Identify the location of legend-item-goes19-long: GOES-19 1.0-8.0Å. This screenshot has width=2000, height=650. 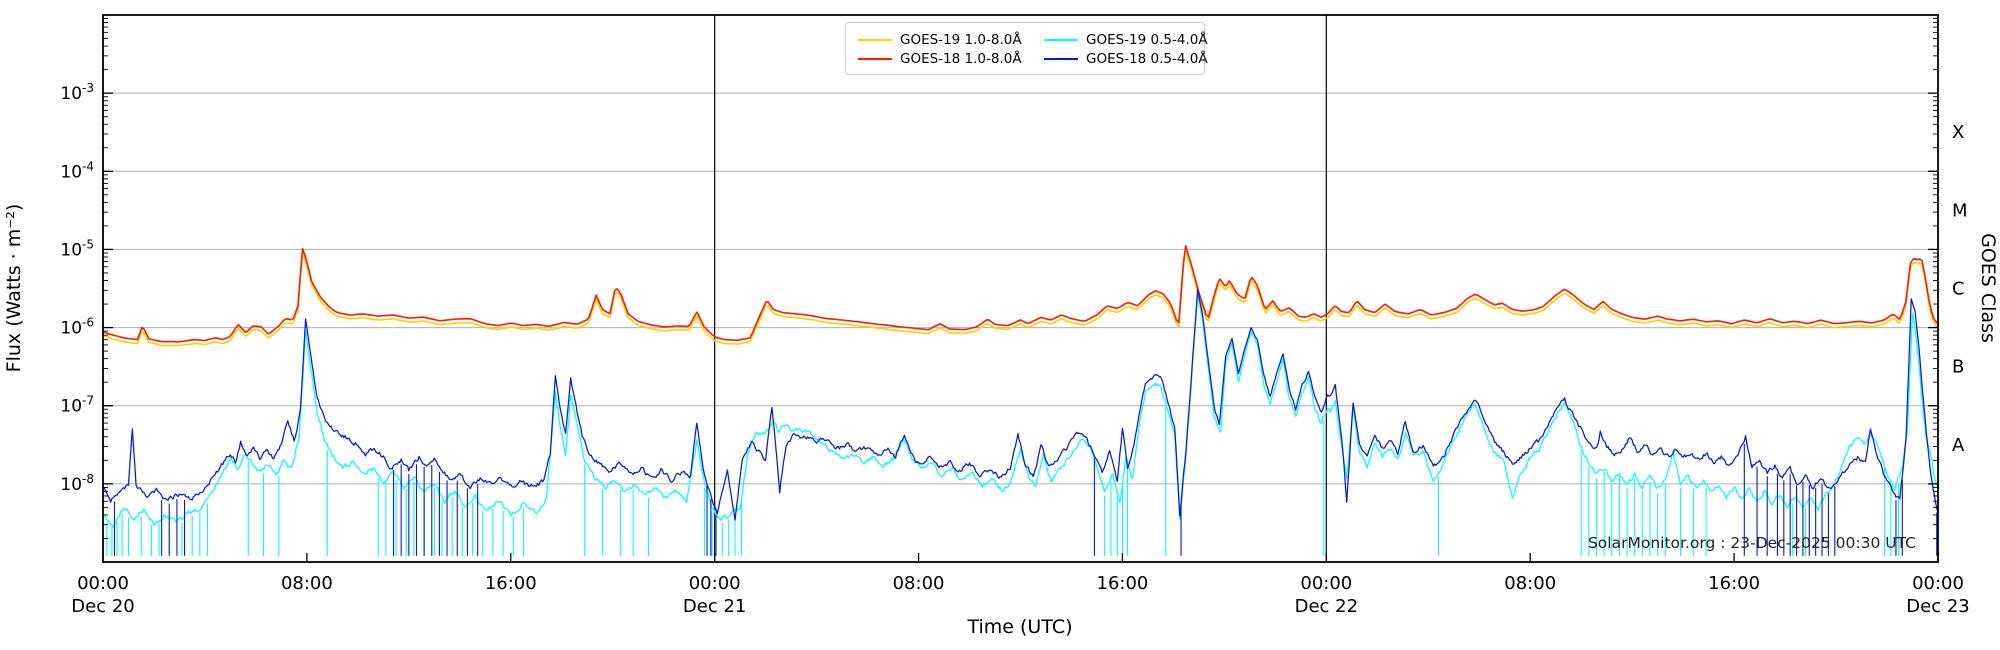
(951, 39).